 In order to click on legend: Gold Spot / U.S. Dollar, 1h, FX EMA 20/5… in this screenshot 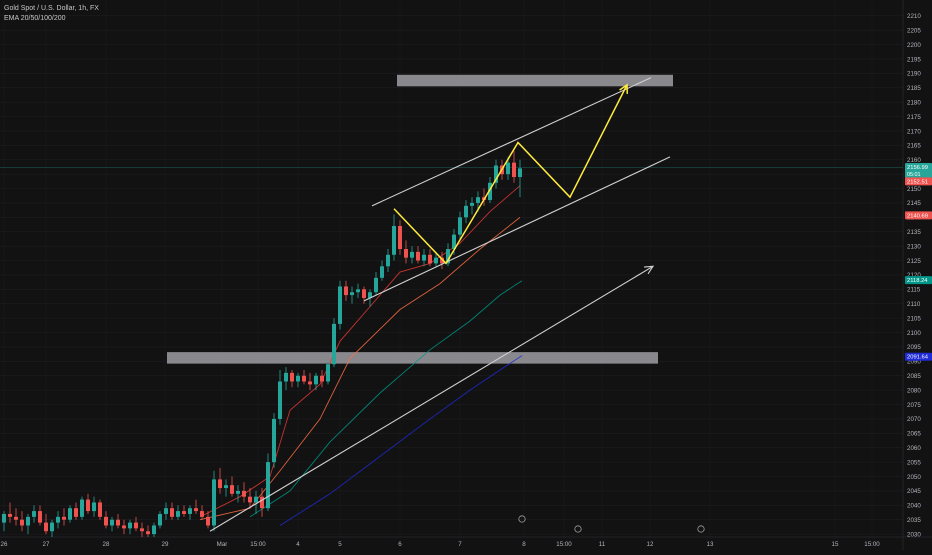, I will do `click(51, 14)`.